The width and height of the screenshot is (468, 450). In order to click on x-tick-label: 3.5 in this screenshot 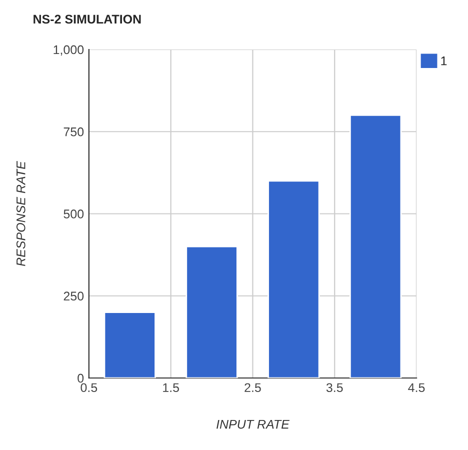, I will do `click(334, 387)`.